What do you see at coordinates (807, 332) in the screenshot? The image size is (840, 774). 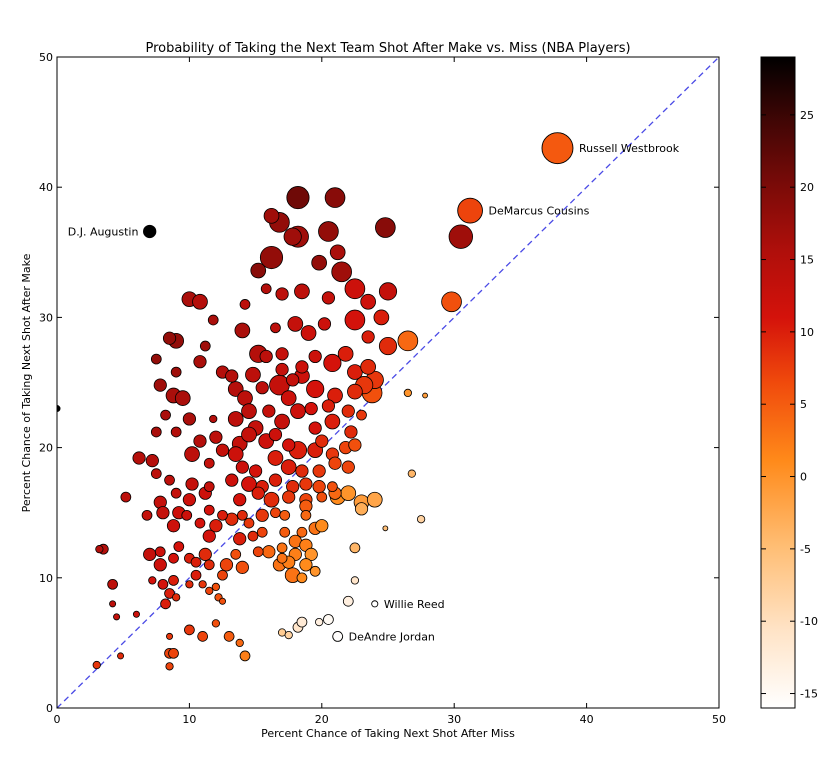 I see `colorbar-tick-label: 10` at bounding box center [807, 332].